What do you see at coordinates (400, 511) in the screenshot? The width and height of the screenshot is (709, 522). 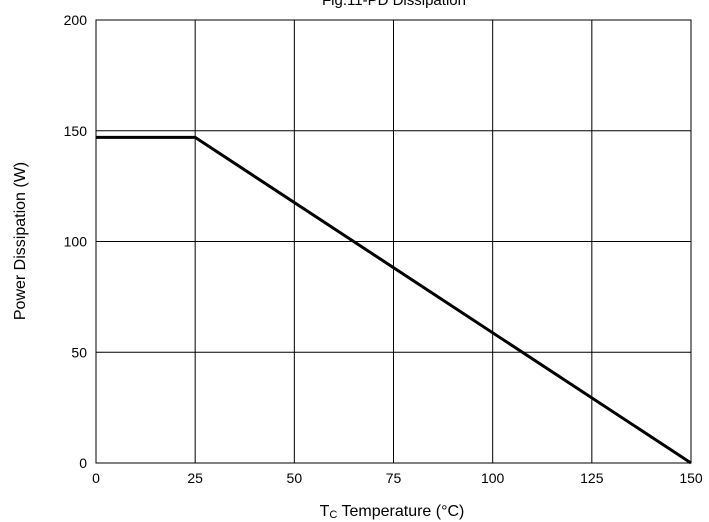 I see `x-axis-title-rest: Temperature (°C)` at bounding box center [400, 511].